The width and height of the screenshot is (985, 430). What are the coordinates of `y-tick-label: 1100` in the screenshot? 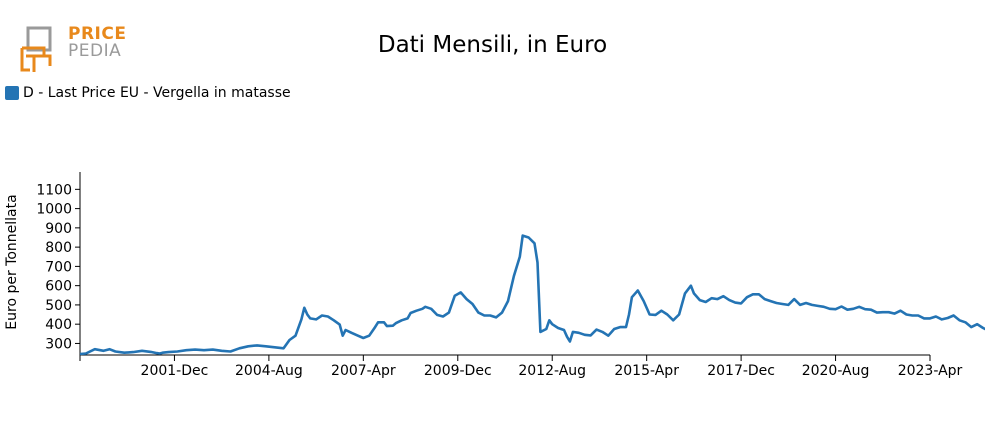 It's located at (54, 190).